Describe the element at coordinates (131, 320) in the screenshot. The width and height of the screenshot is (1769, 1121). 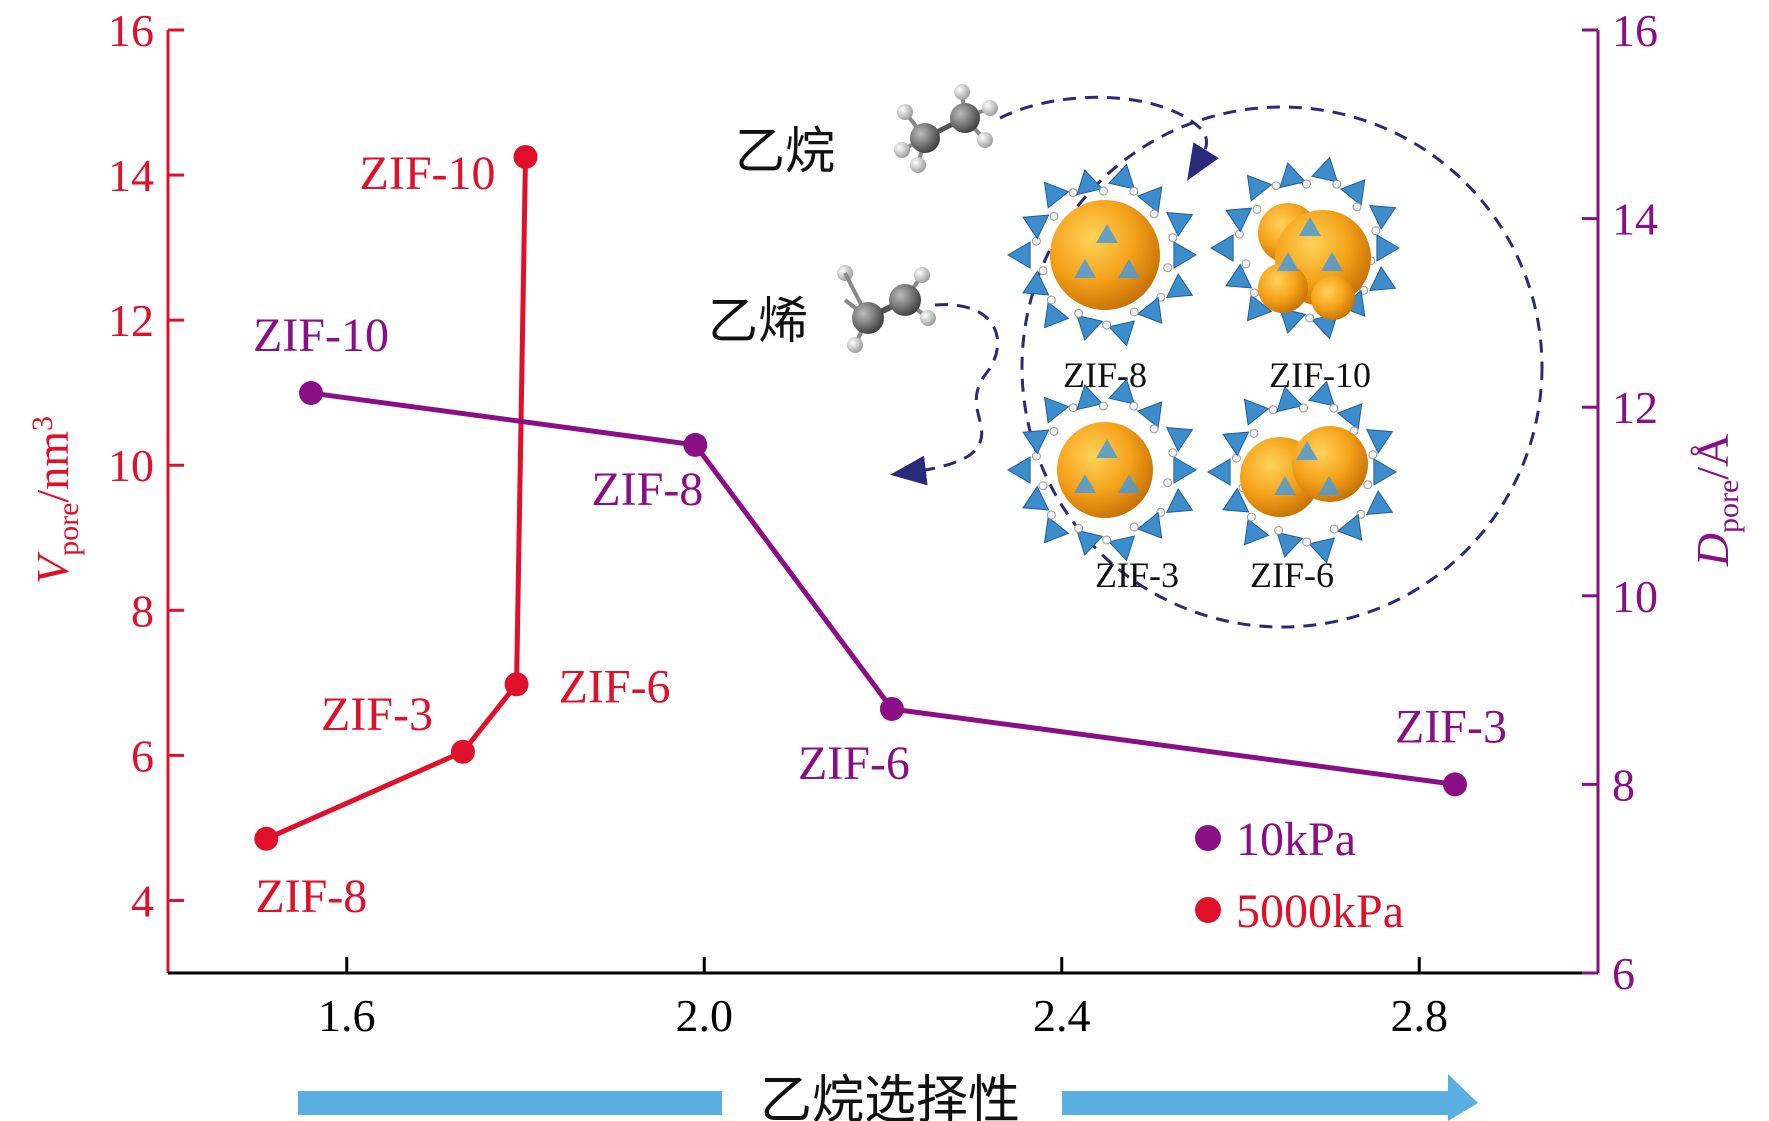
I see `left-tick-label: 12` at that location.